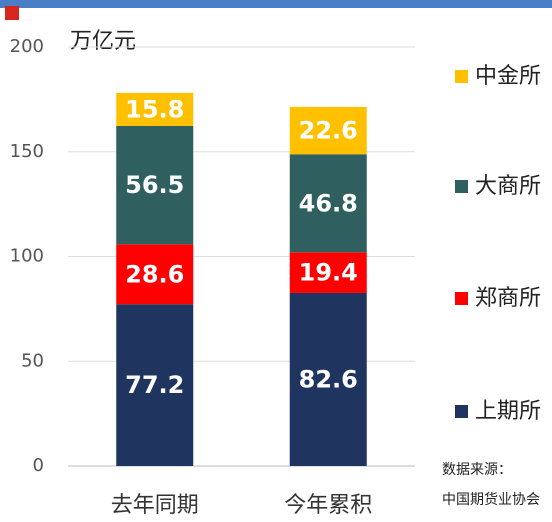 The image size is (552, 522). What do you see at coordinates (155, 505) in the screenshot?
I see `x-tick-label: 去年同期` at bounding box center [155, 505].